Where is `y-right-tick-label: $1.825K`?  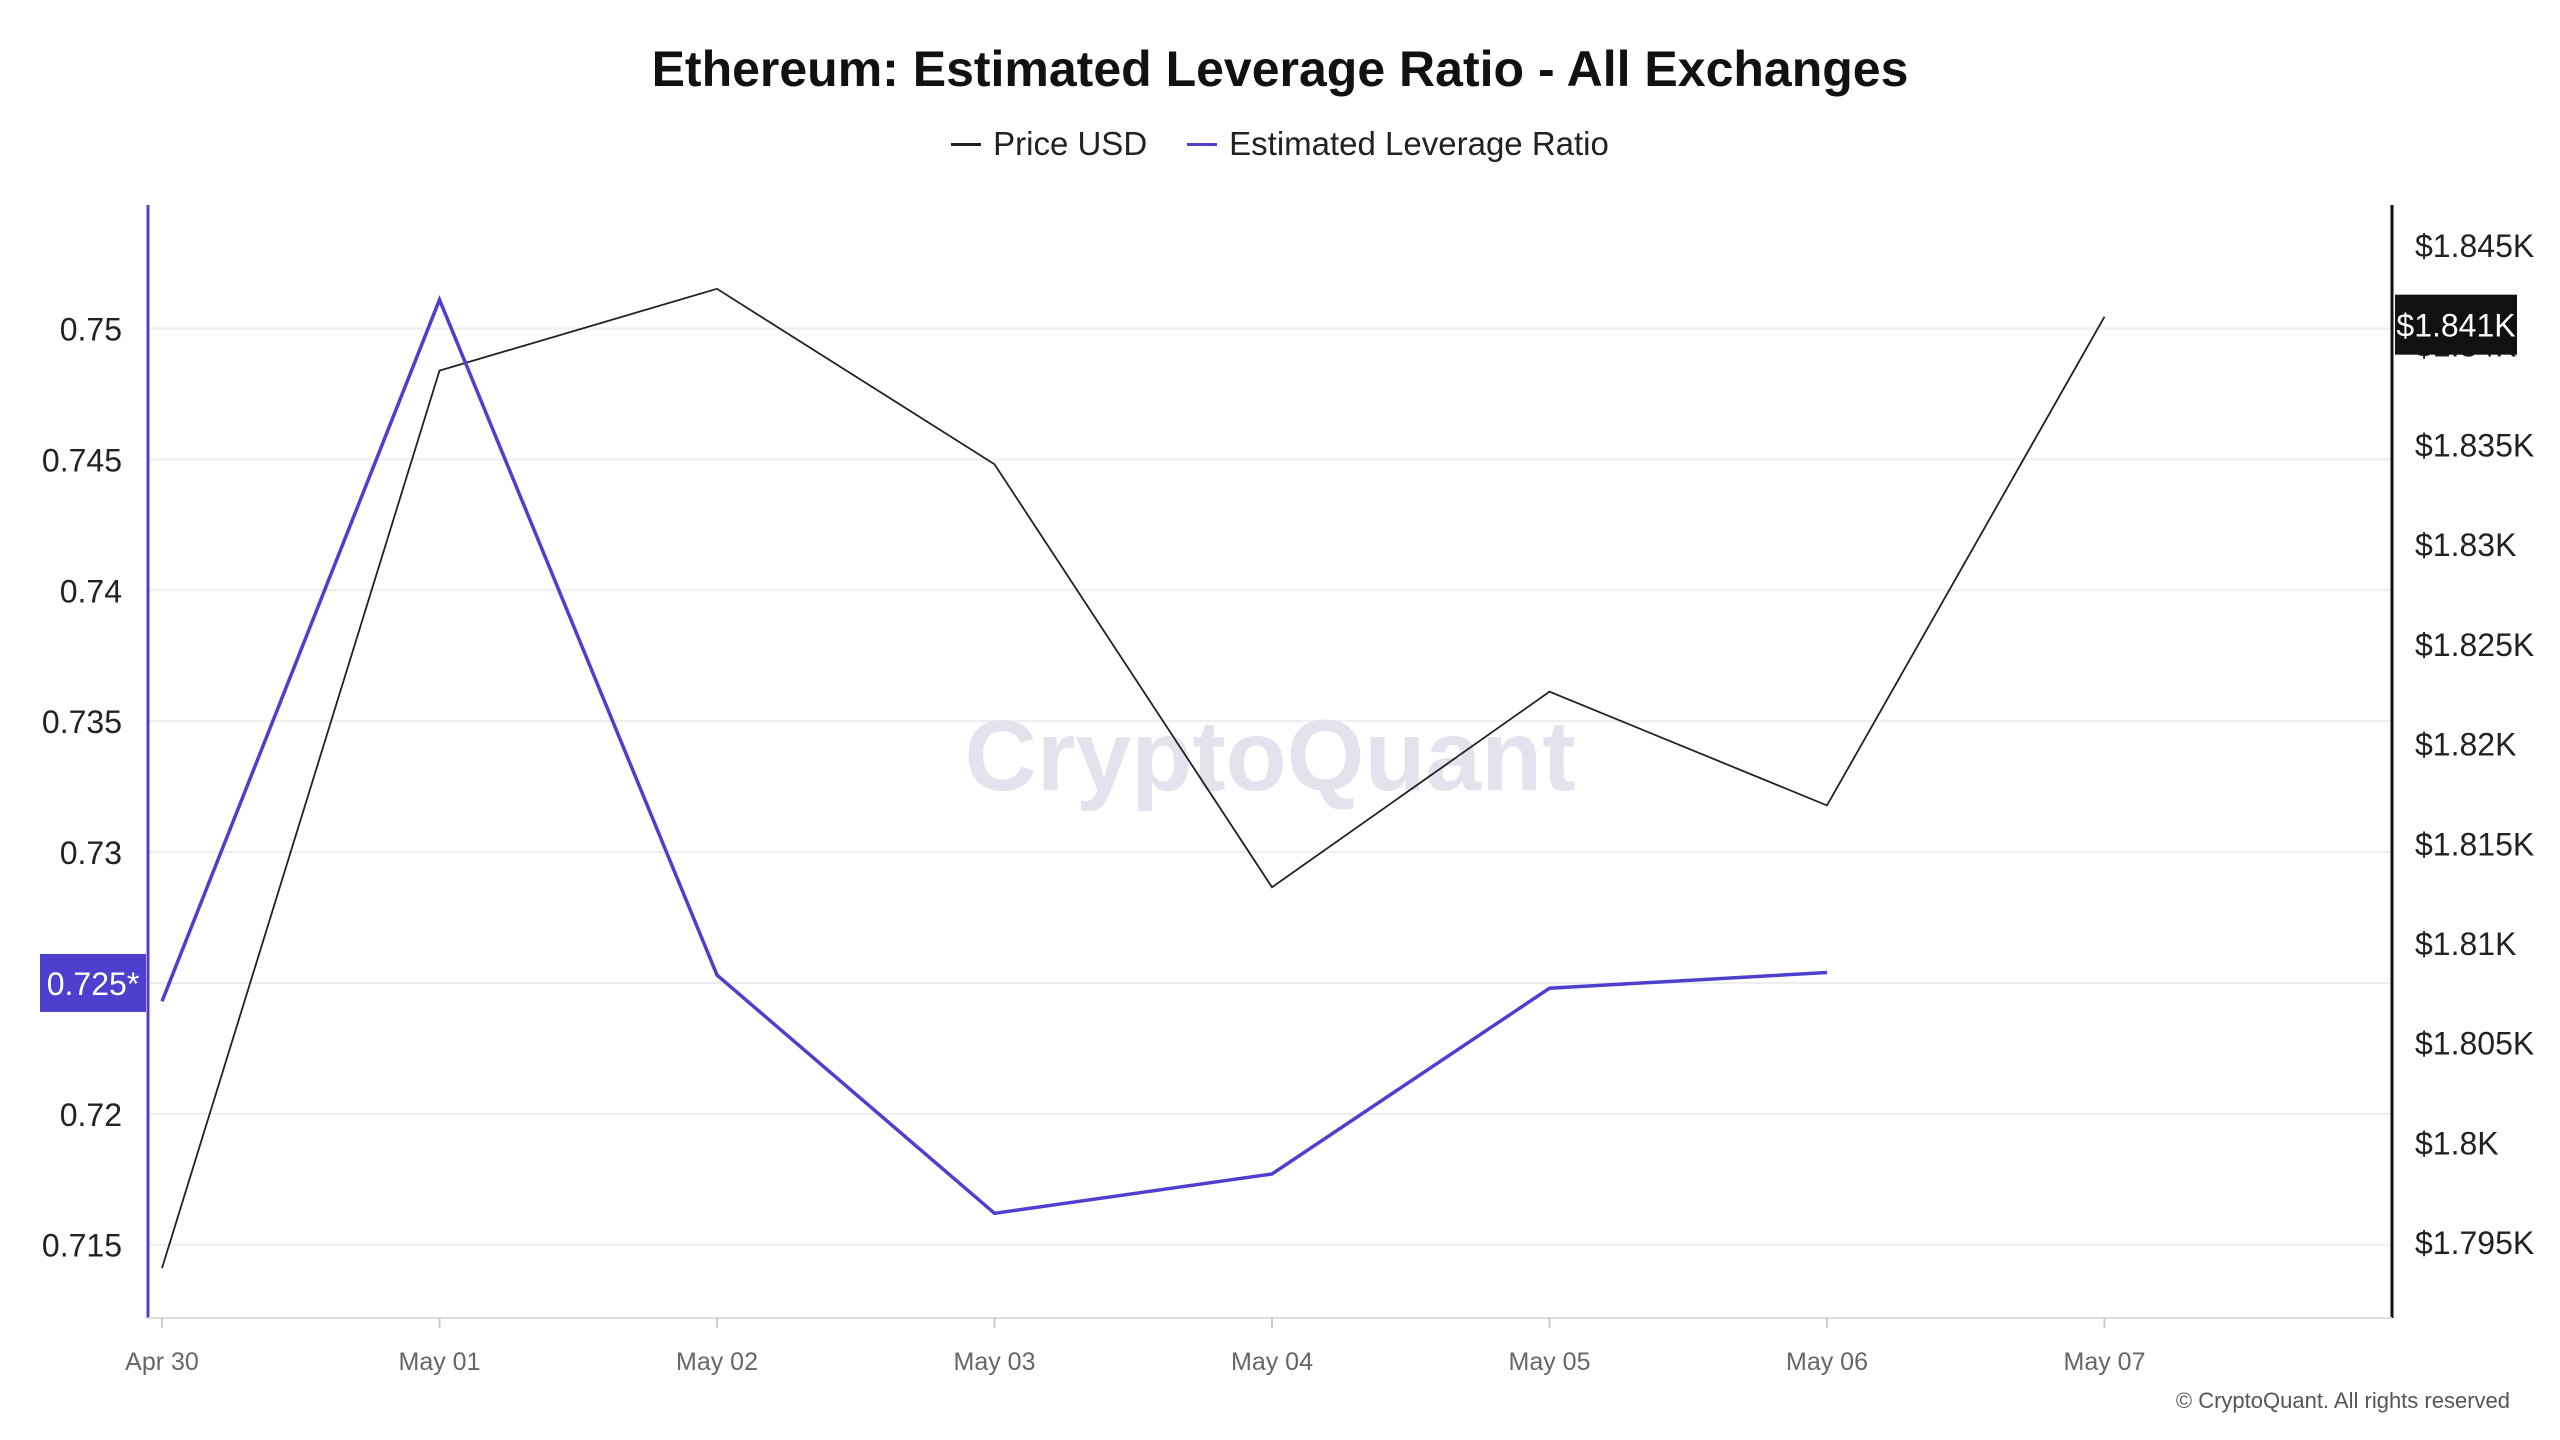
y-right-tick-label: $1.825K is located at coordinates (2474, 645).